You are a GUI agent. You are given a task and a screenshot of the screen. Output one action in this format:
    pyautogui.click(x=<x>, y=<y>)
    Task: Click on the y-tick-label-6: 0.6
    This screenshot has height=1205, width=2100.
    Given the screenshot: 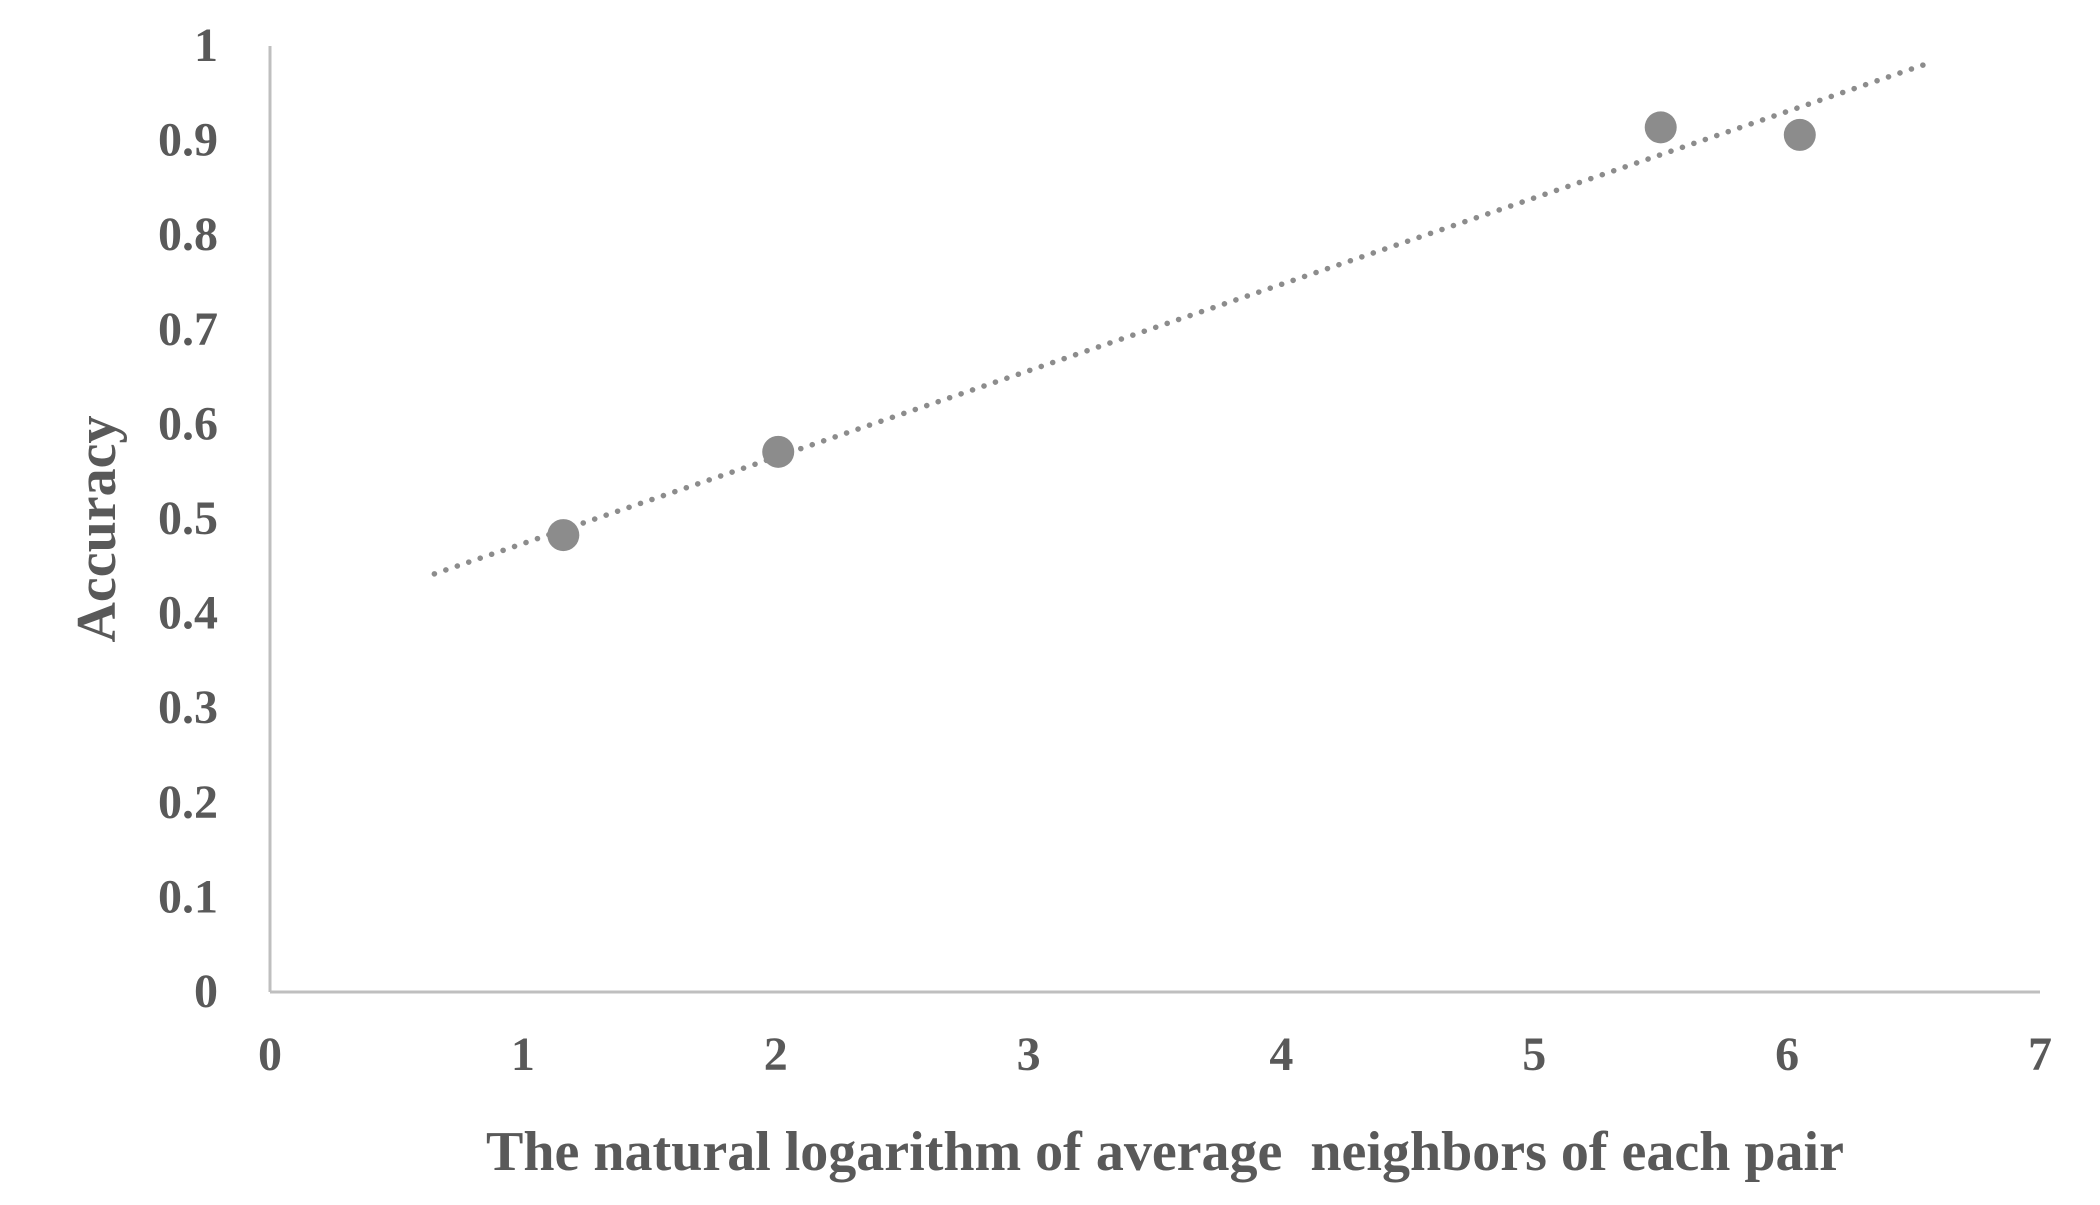 What is the action you would take?
    pyautogui.click(x=188, y=423)
    